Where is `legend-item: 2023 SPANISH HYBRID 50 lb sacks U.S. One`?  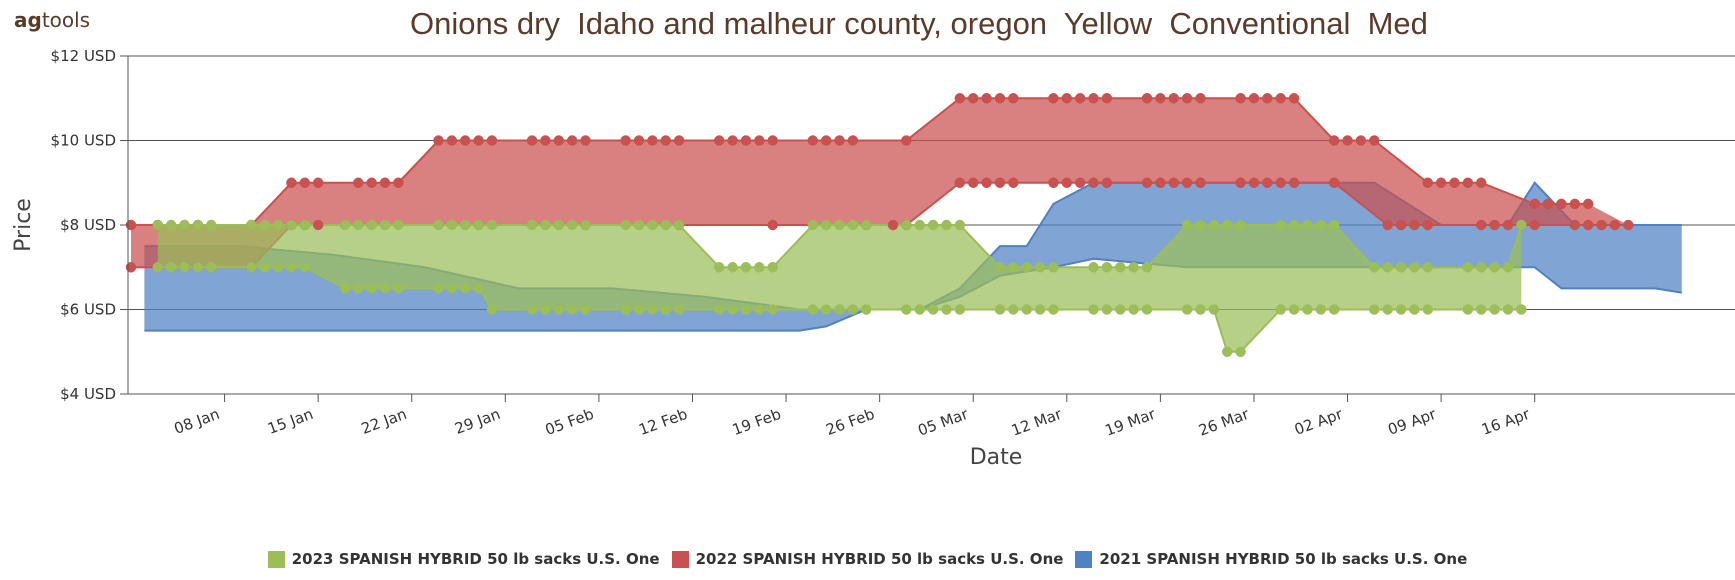
legend-item: 2023 SPANISH HYBRID 50 lb sacks U.S. One is located at coordinates (463, 559).